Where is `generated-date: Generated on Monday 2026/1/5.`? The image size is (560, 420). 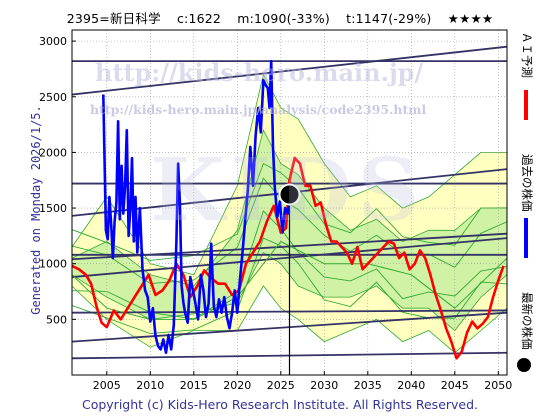
generated-date: Generated on Monday 2026/1/5. is located at coordinates (36, 210).